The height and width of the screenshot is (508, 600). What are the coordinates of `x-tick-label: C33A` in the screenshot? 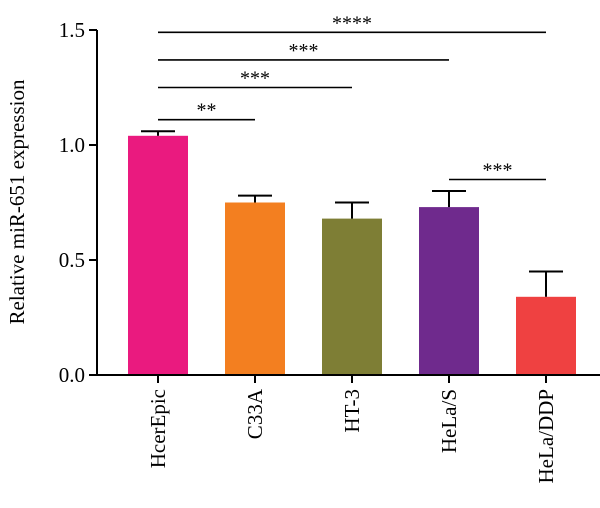 It's located at (255, 413).